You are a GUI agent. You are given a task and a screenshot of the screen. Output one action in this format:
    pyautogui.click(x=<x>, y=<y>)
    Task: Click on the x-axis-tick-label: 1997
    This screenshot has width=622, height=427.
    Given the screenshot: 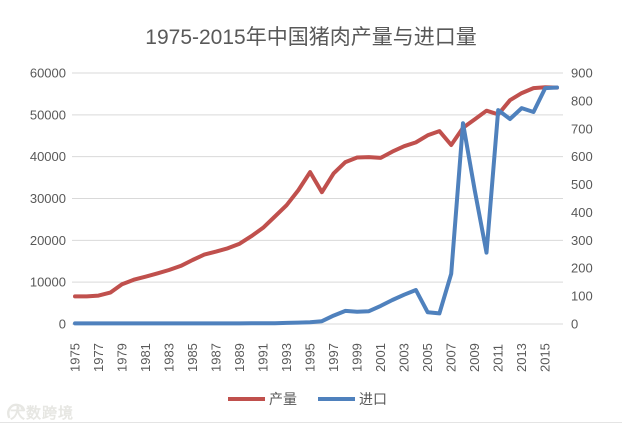 What is the action you would take?
    pyautogui.click(x=333, y=357)
    